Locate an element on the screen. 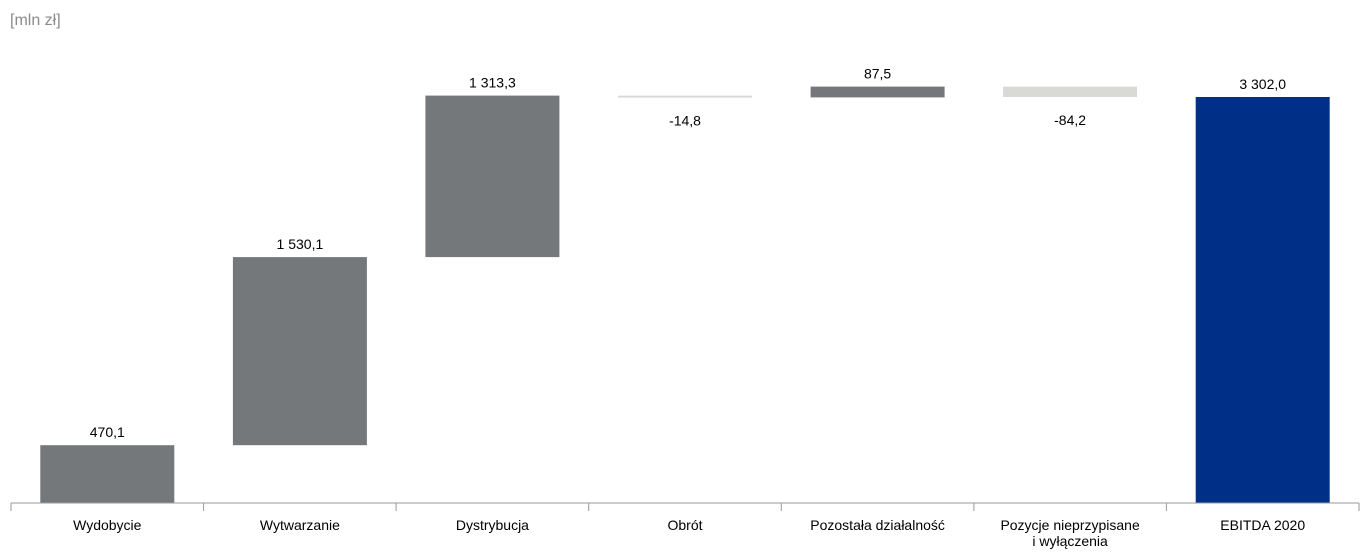 This screenshot has width=1369, height=557. category-label-6: EBITDA 2020 is located at coordinates (1262, 525).